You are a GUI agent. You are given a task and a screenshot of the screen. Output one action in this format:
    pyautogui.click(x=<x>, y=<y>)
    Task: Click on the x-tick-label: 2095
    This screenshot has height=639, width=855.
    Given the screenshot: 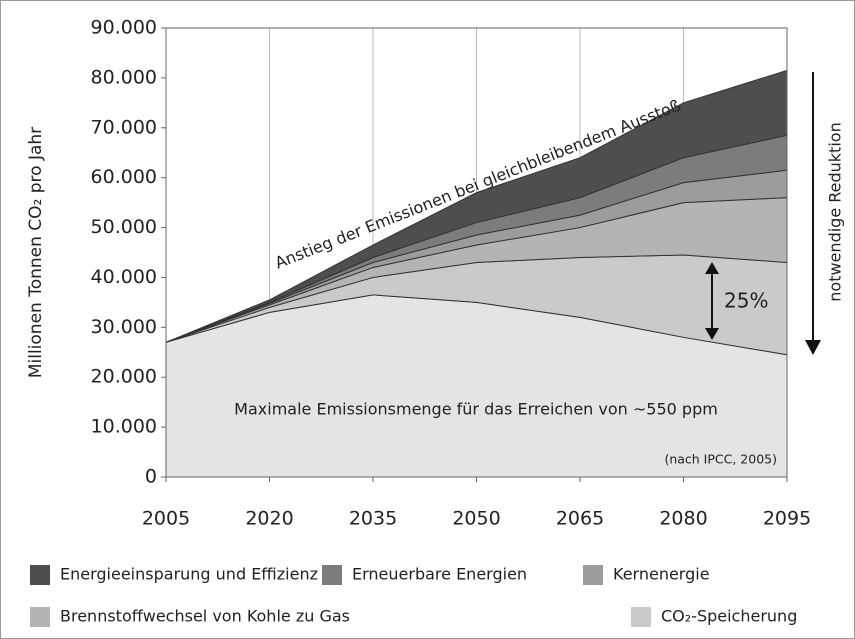 What is the action you would take?
    pyautogui.click(x=787, y=519)
    